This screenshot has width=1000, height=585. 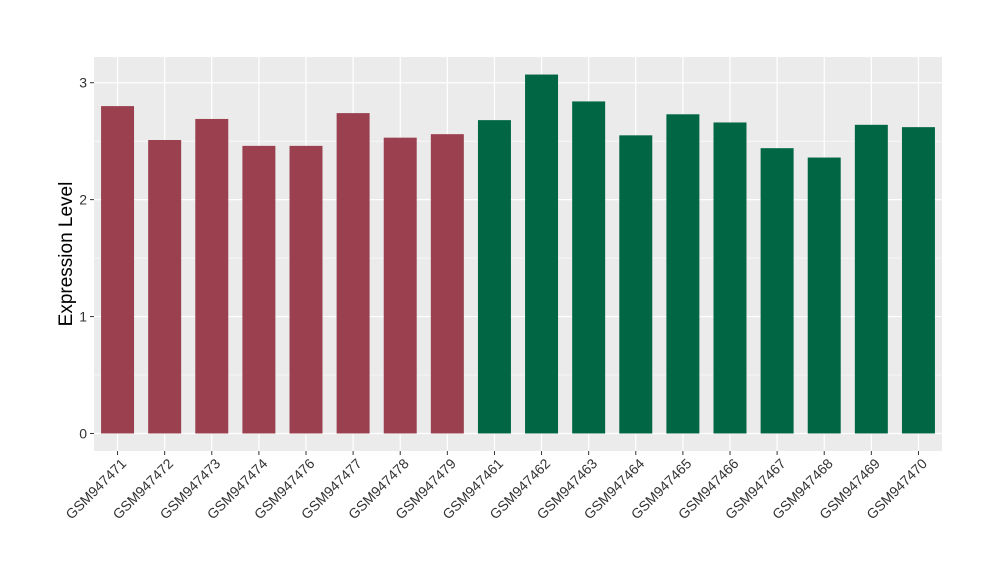 I want to click on bar-GSM947467, so click(x=777, y=291).